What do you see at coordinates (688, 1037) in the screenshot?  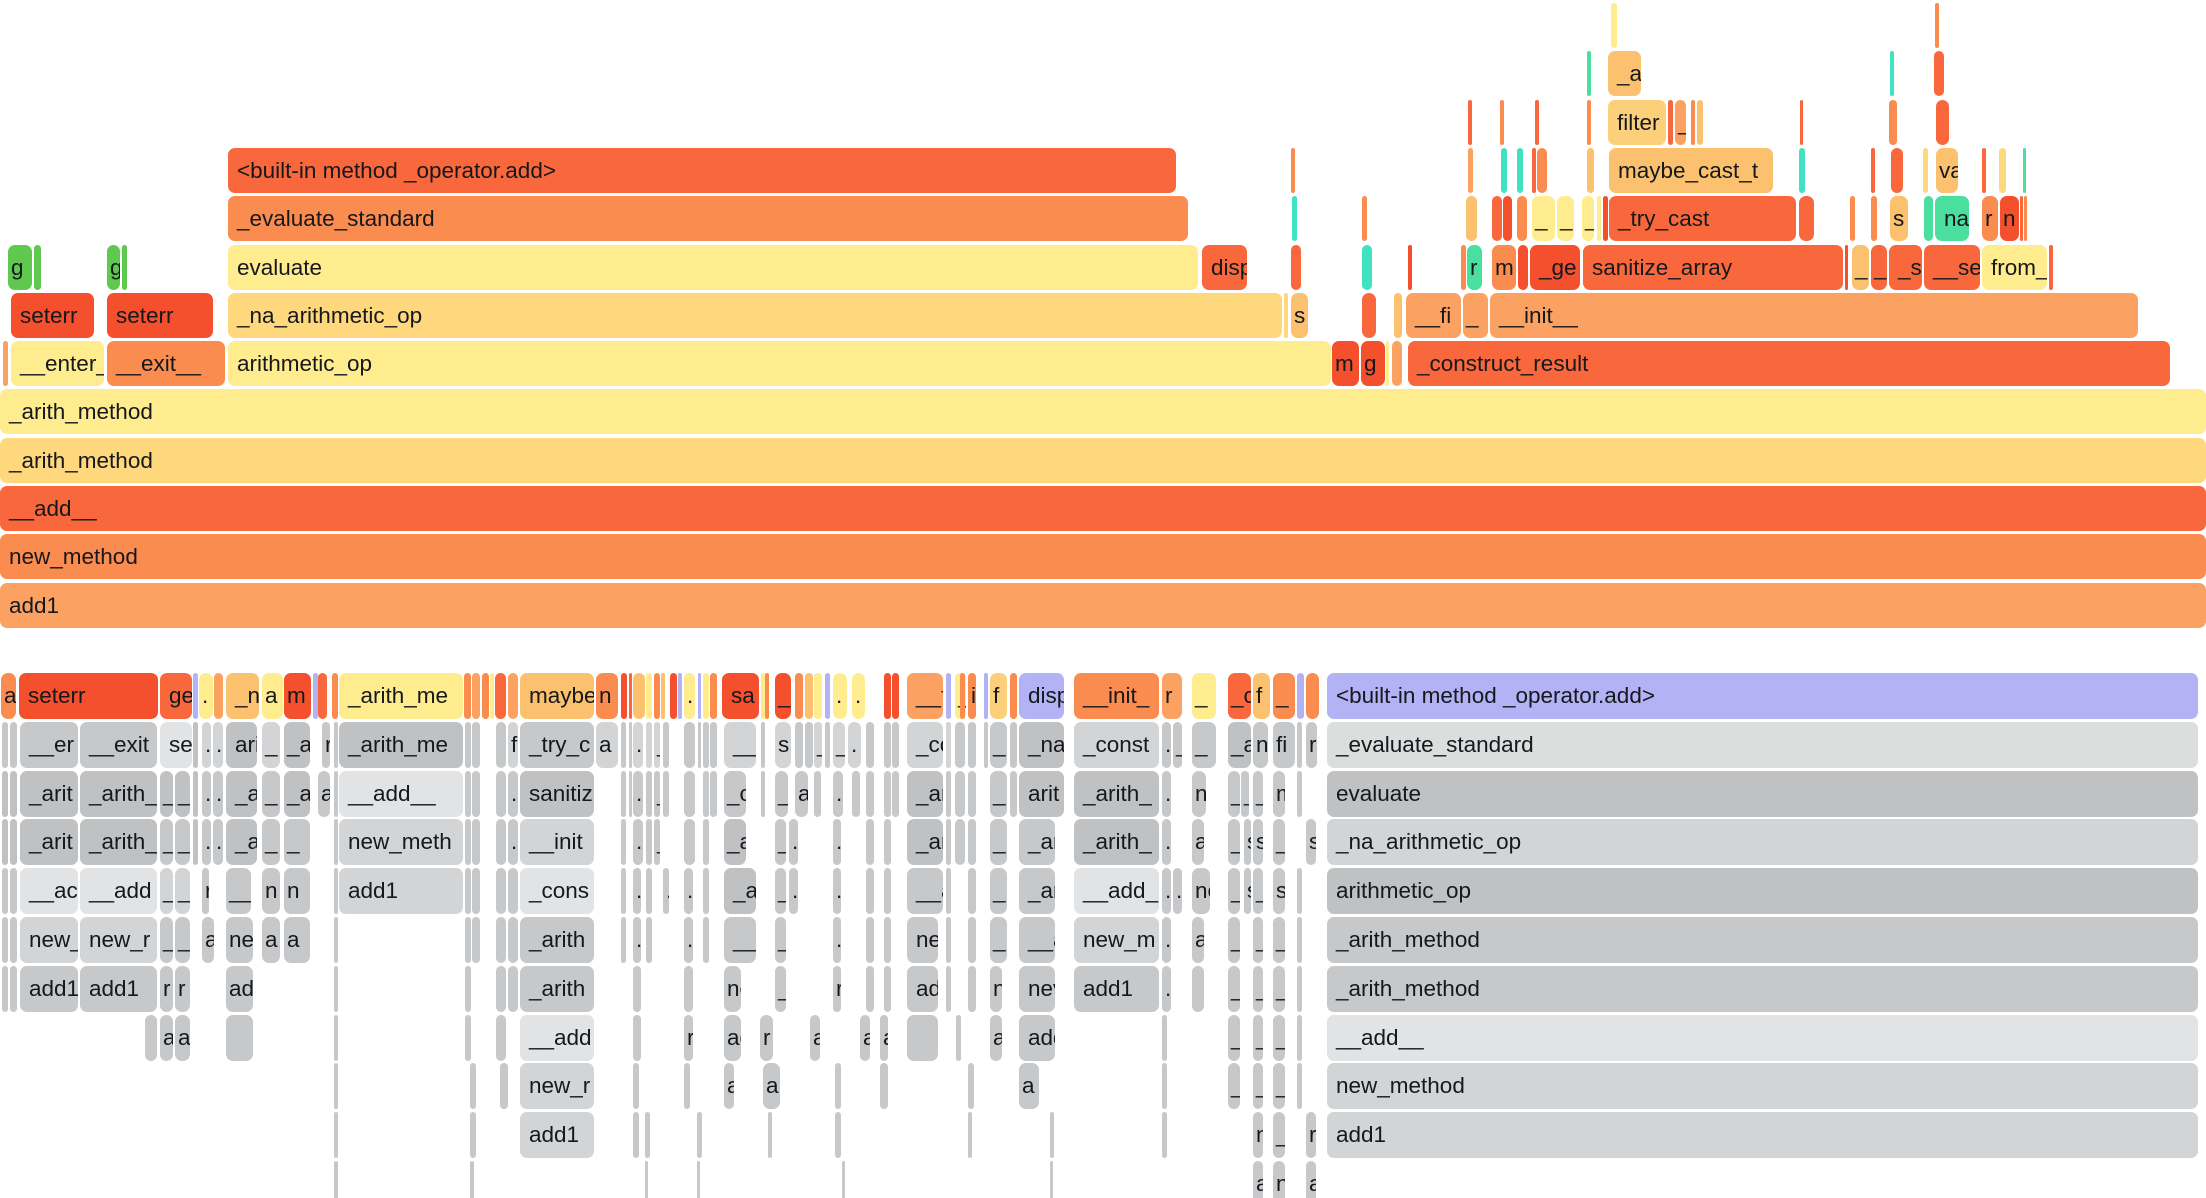 I see `frame-r: r` at bounding box center [688, 1037].